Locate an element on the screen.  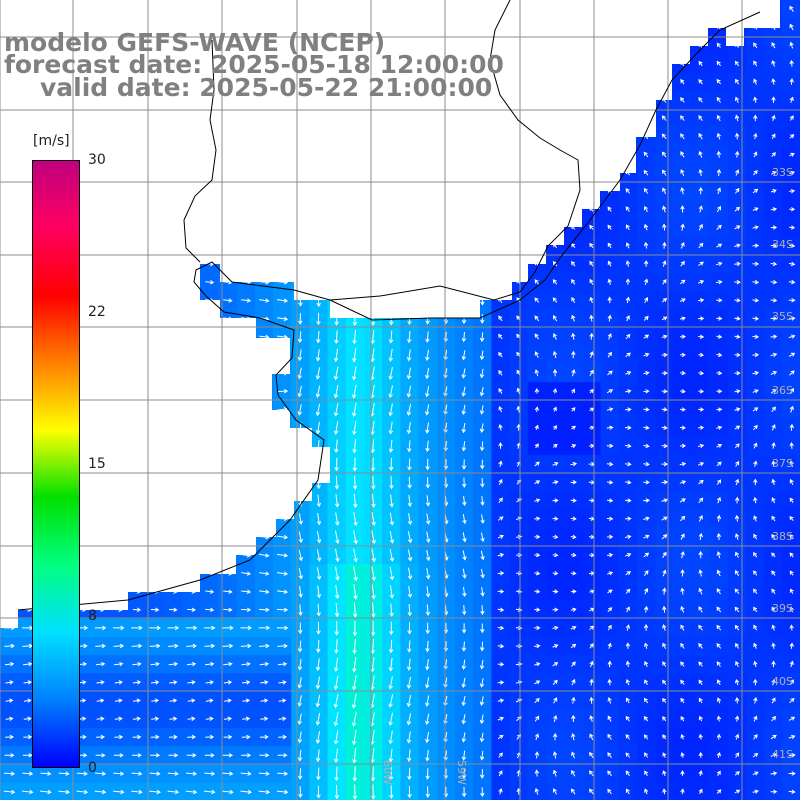
latitude-label: 40S is located at coordinates (782, 681).